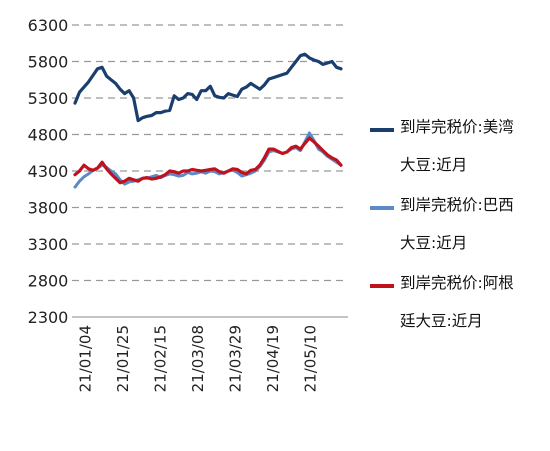  I want to click on y-tick-label: 2800, so click(48, 281).